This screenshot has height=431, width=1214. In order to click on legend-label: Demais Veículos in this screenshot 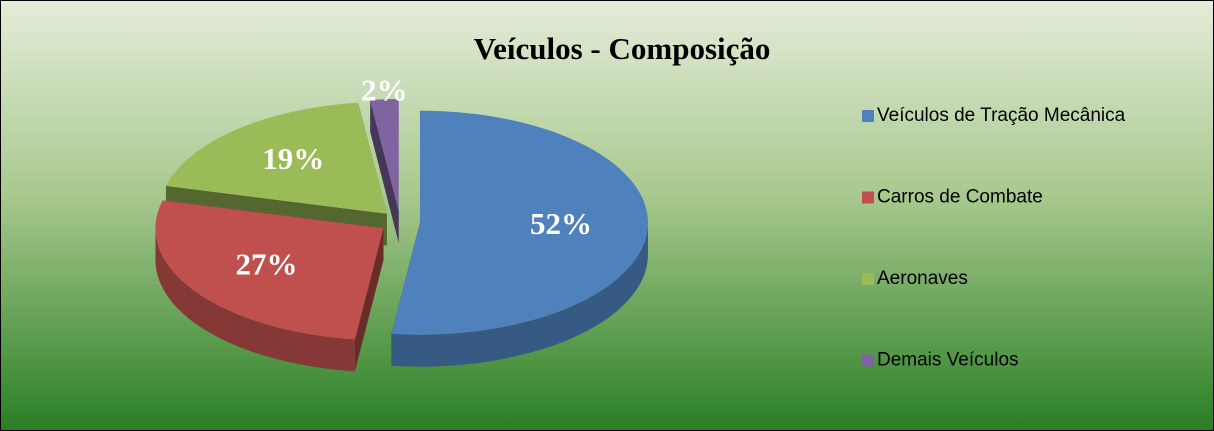, I will do `click(948, 360)`.